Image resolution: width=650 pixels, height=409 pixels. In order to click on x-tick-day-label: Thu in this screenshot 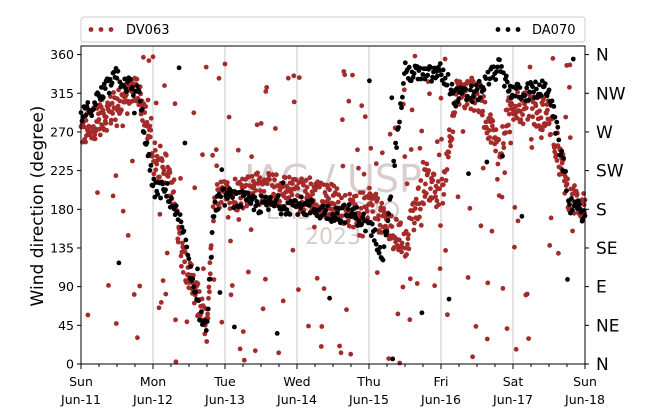, I will do `click(368, 381)`.